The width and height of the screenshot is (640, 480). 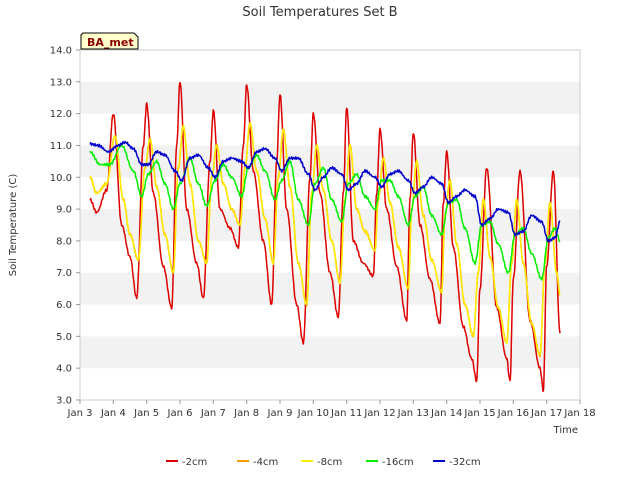 What do you see at coordinates (446, 413) in the screenshot?
I see `x-tick-label: Jan 14` at bounding box center [446, 413].